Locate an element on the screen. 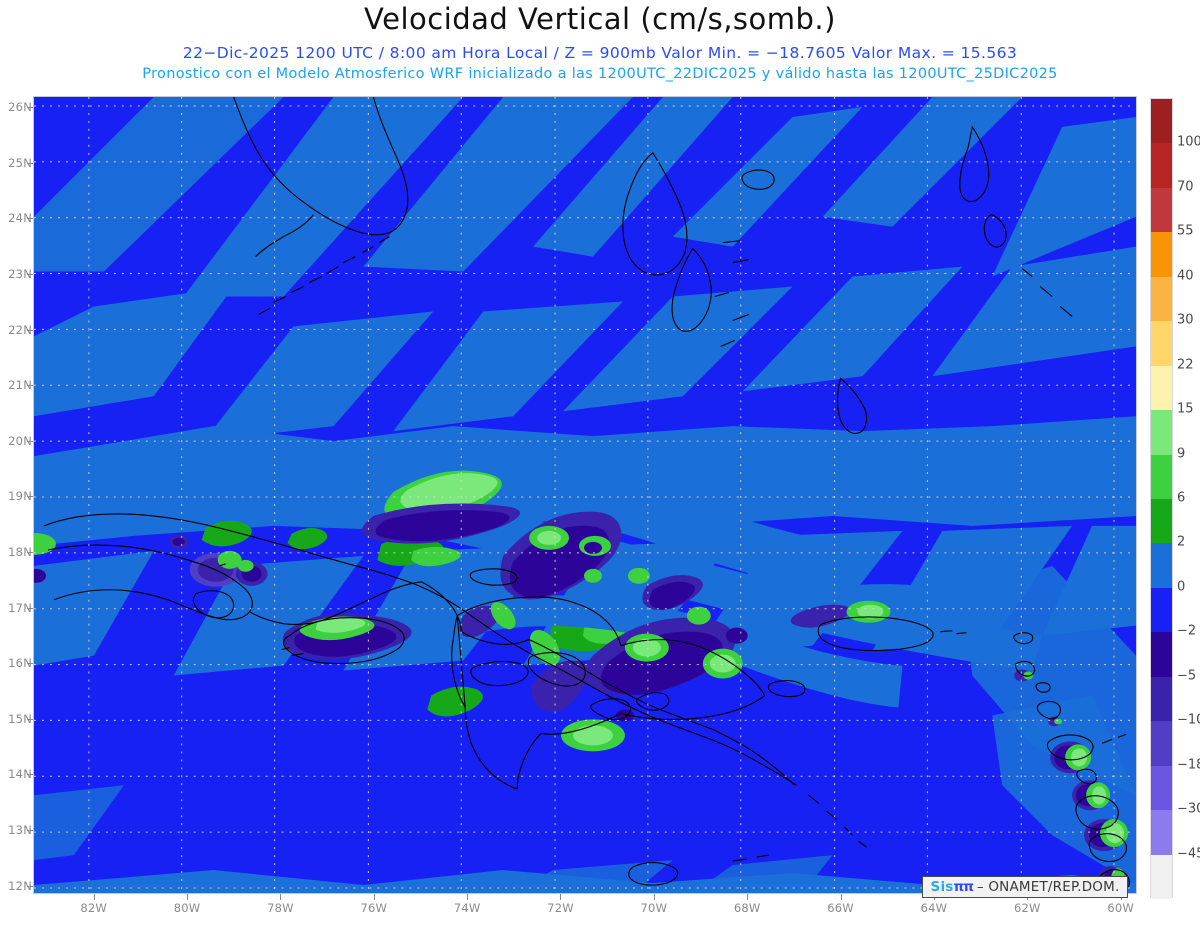 The width and height of the screenshot is (1200, 927). colorbar-tick-label: 9 is located at coordinates (1181, 454).